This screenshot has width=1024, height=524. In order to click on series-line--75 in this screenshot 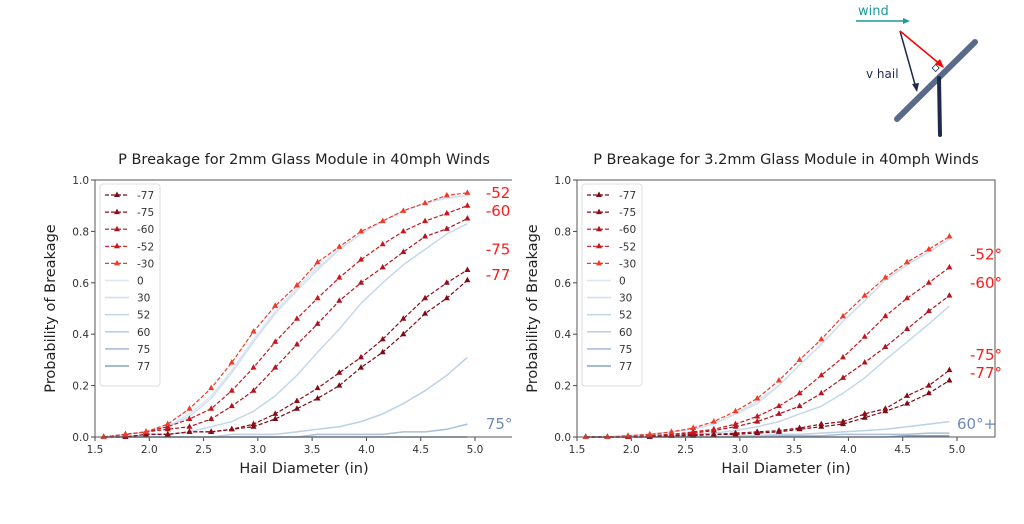, I will do `click(285, 353)`.